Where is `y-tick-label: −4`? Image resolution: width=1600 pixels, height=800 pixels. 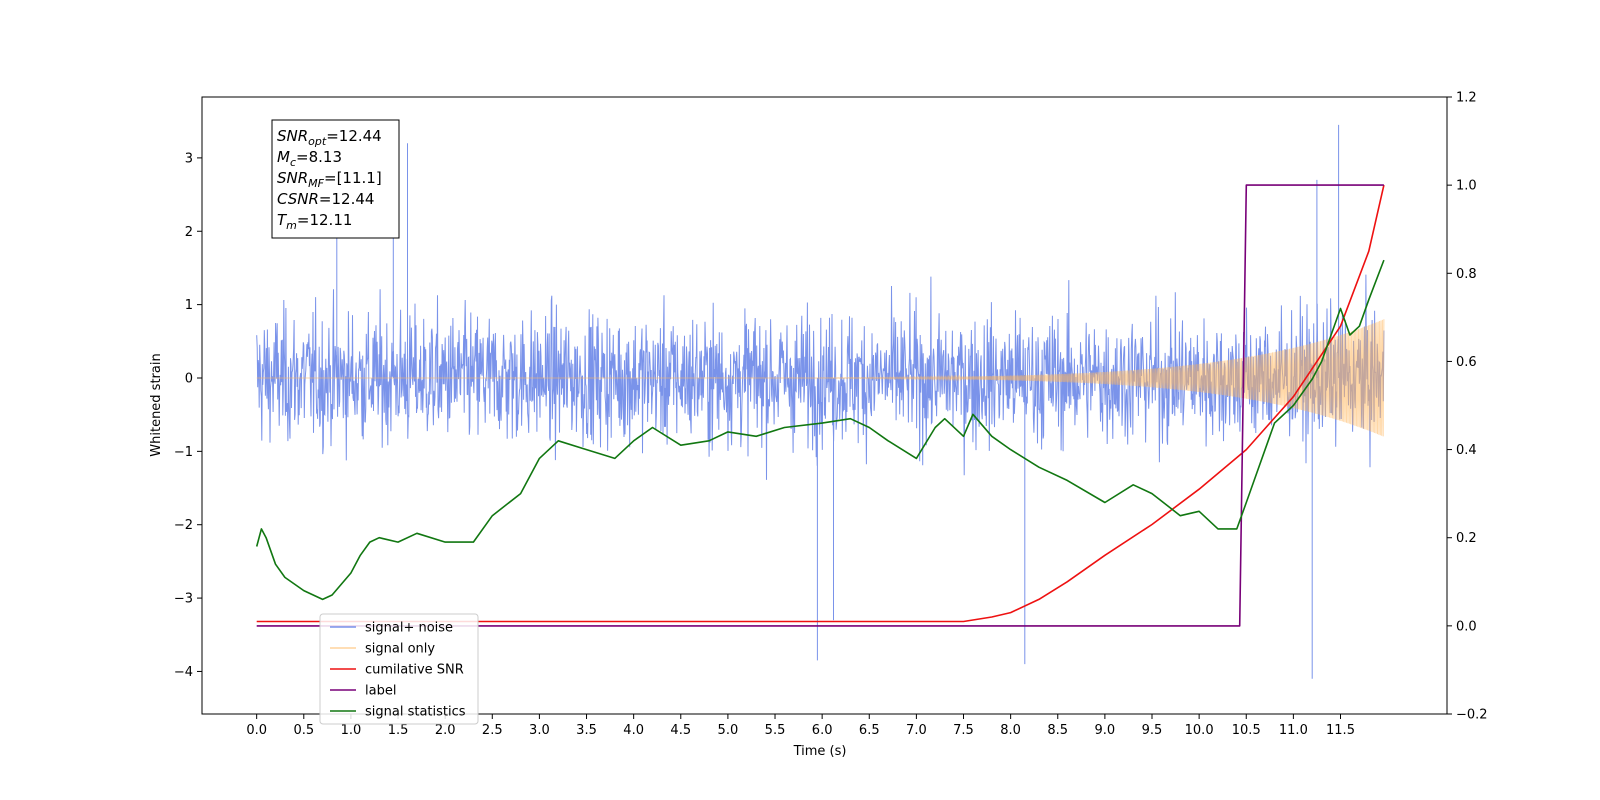 y-tick-label: −4 is located at coordinates (183, 672).